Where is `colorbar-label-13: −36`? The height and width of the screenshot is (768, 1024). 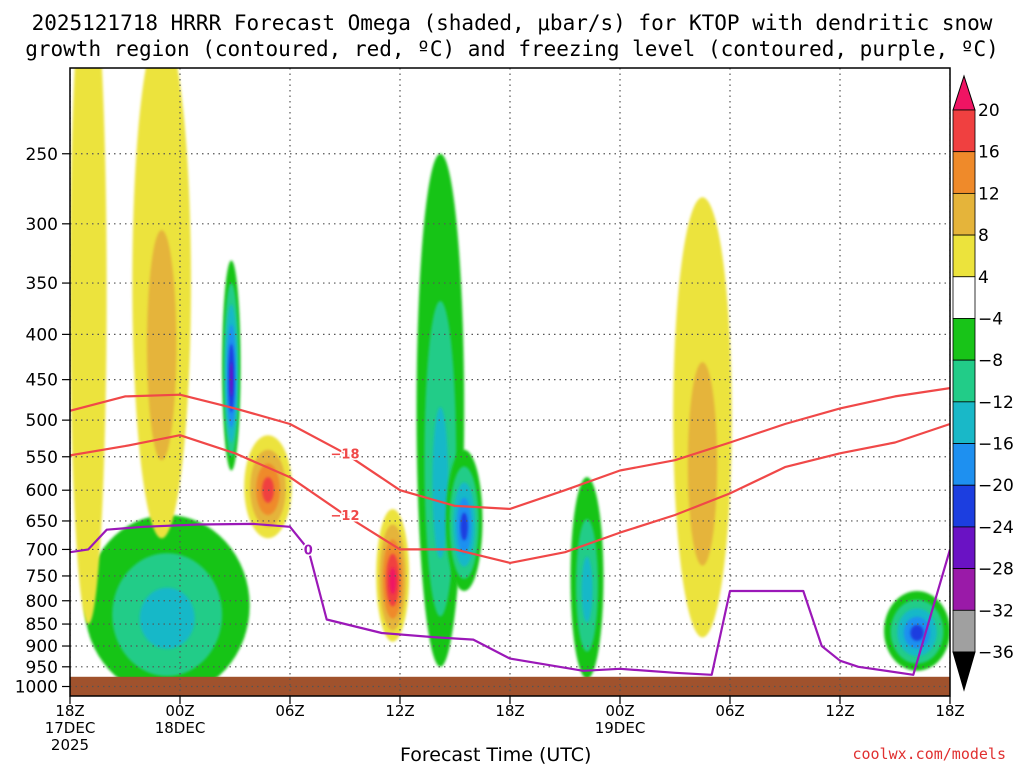 colorbar-label-13: −36 is located at coordinates (996, 653).